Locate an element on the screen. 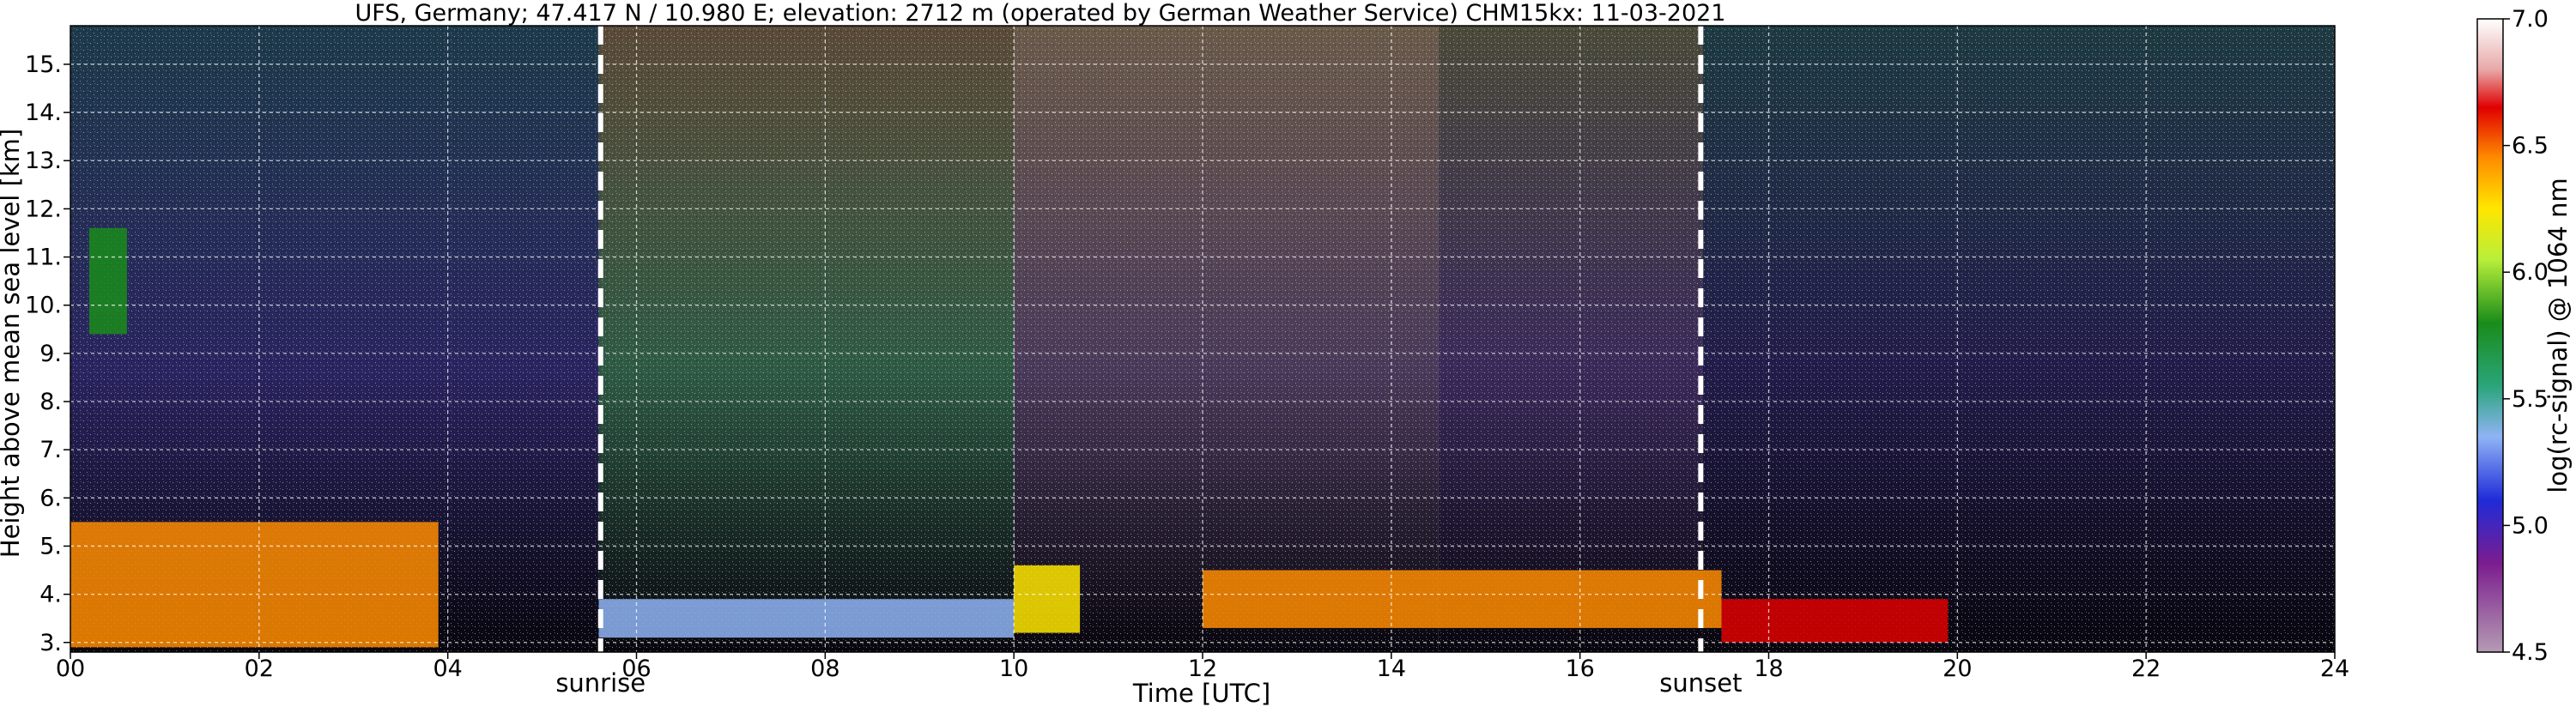  y-tick-label: 12. is located at coordinates (43, 209).